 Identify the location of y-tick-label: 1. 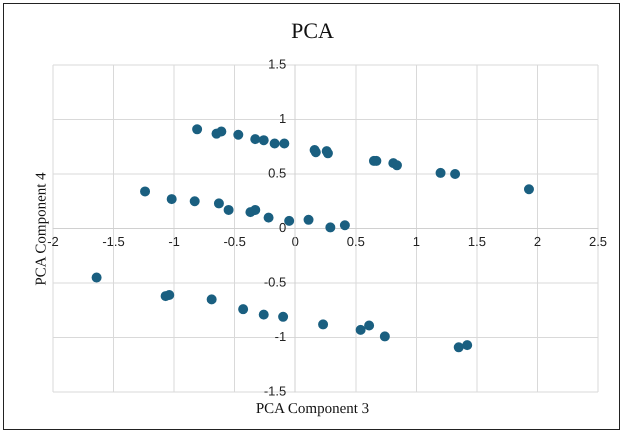
(282, 118).